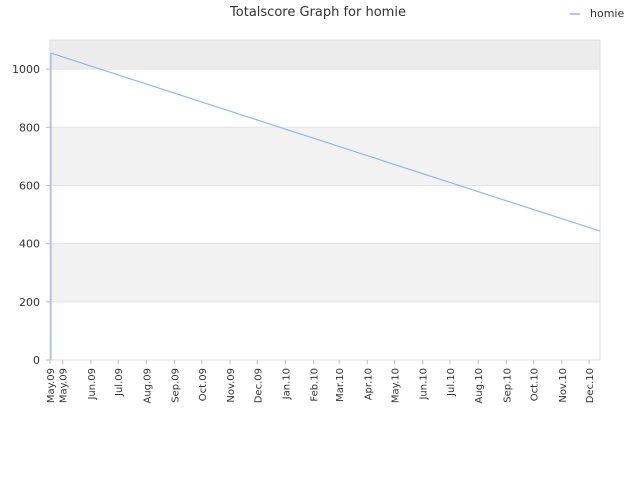  Describe the element at coordinates (176, 385) in the screenshot. I see `x-tick-label: Sep.09` at that location.